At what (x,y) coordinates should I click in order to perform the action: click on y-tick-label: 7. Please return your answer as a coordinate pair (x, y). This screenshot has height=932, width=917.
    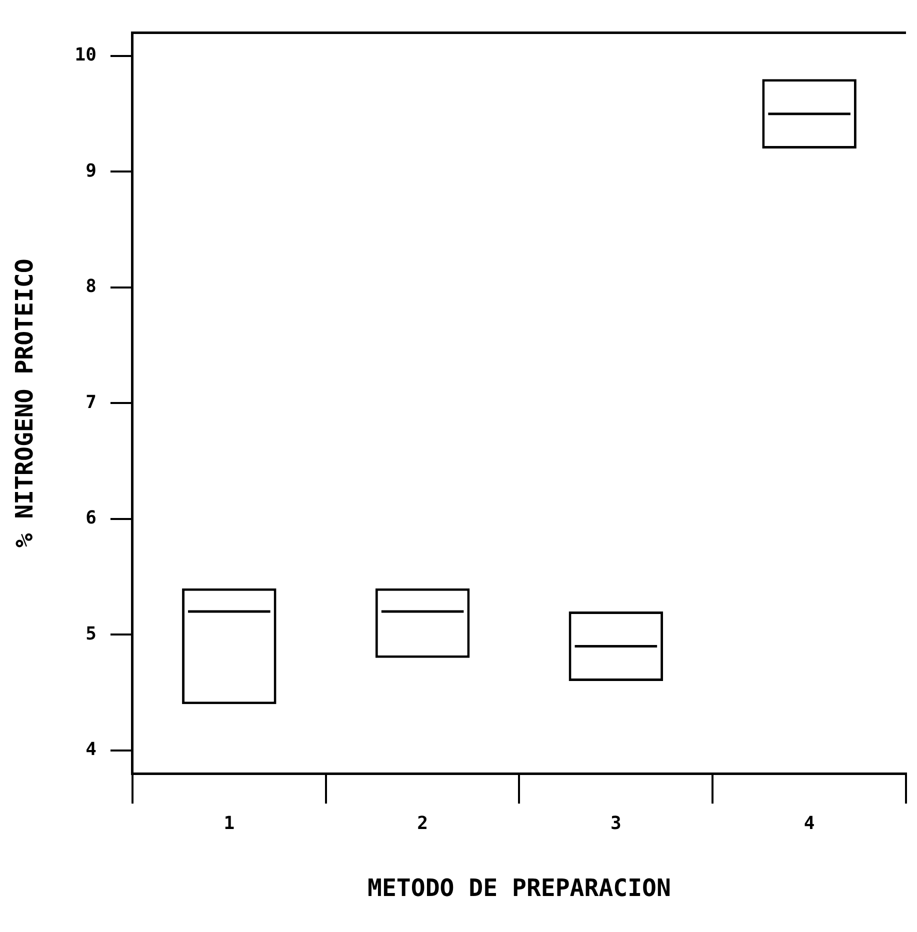
    Looking at the image, I should click on (91, 402).